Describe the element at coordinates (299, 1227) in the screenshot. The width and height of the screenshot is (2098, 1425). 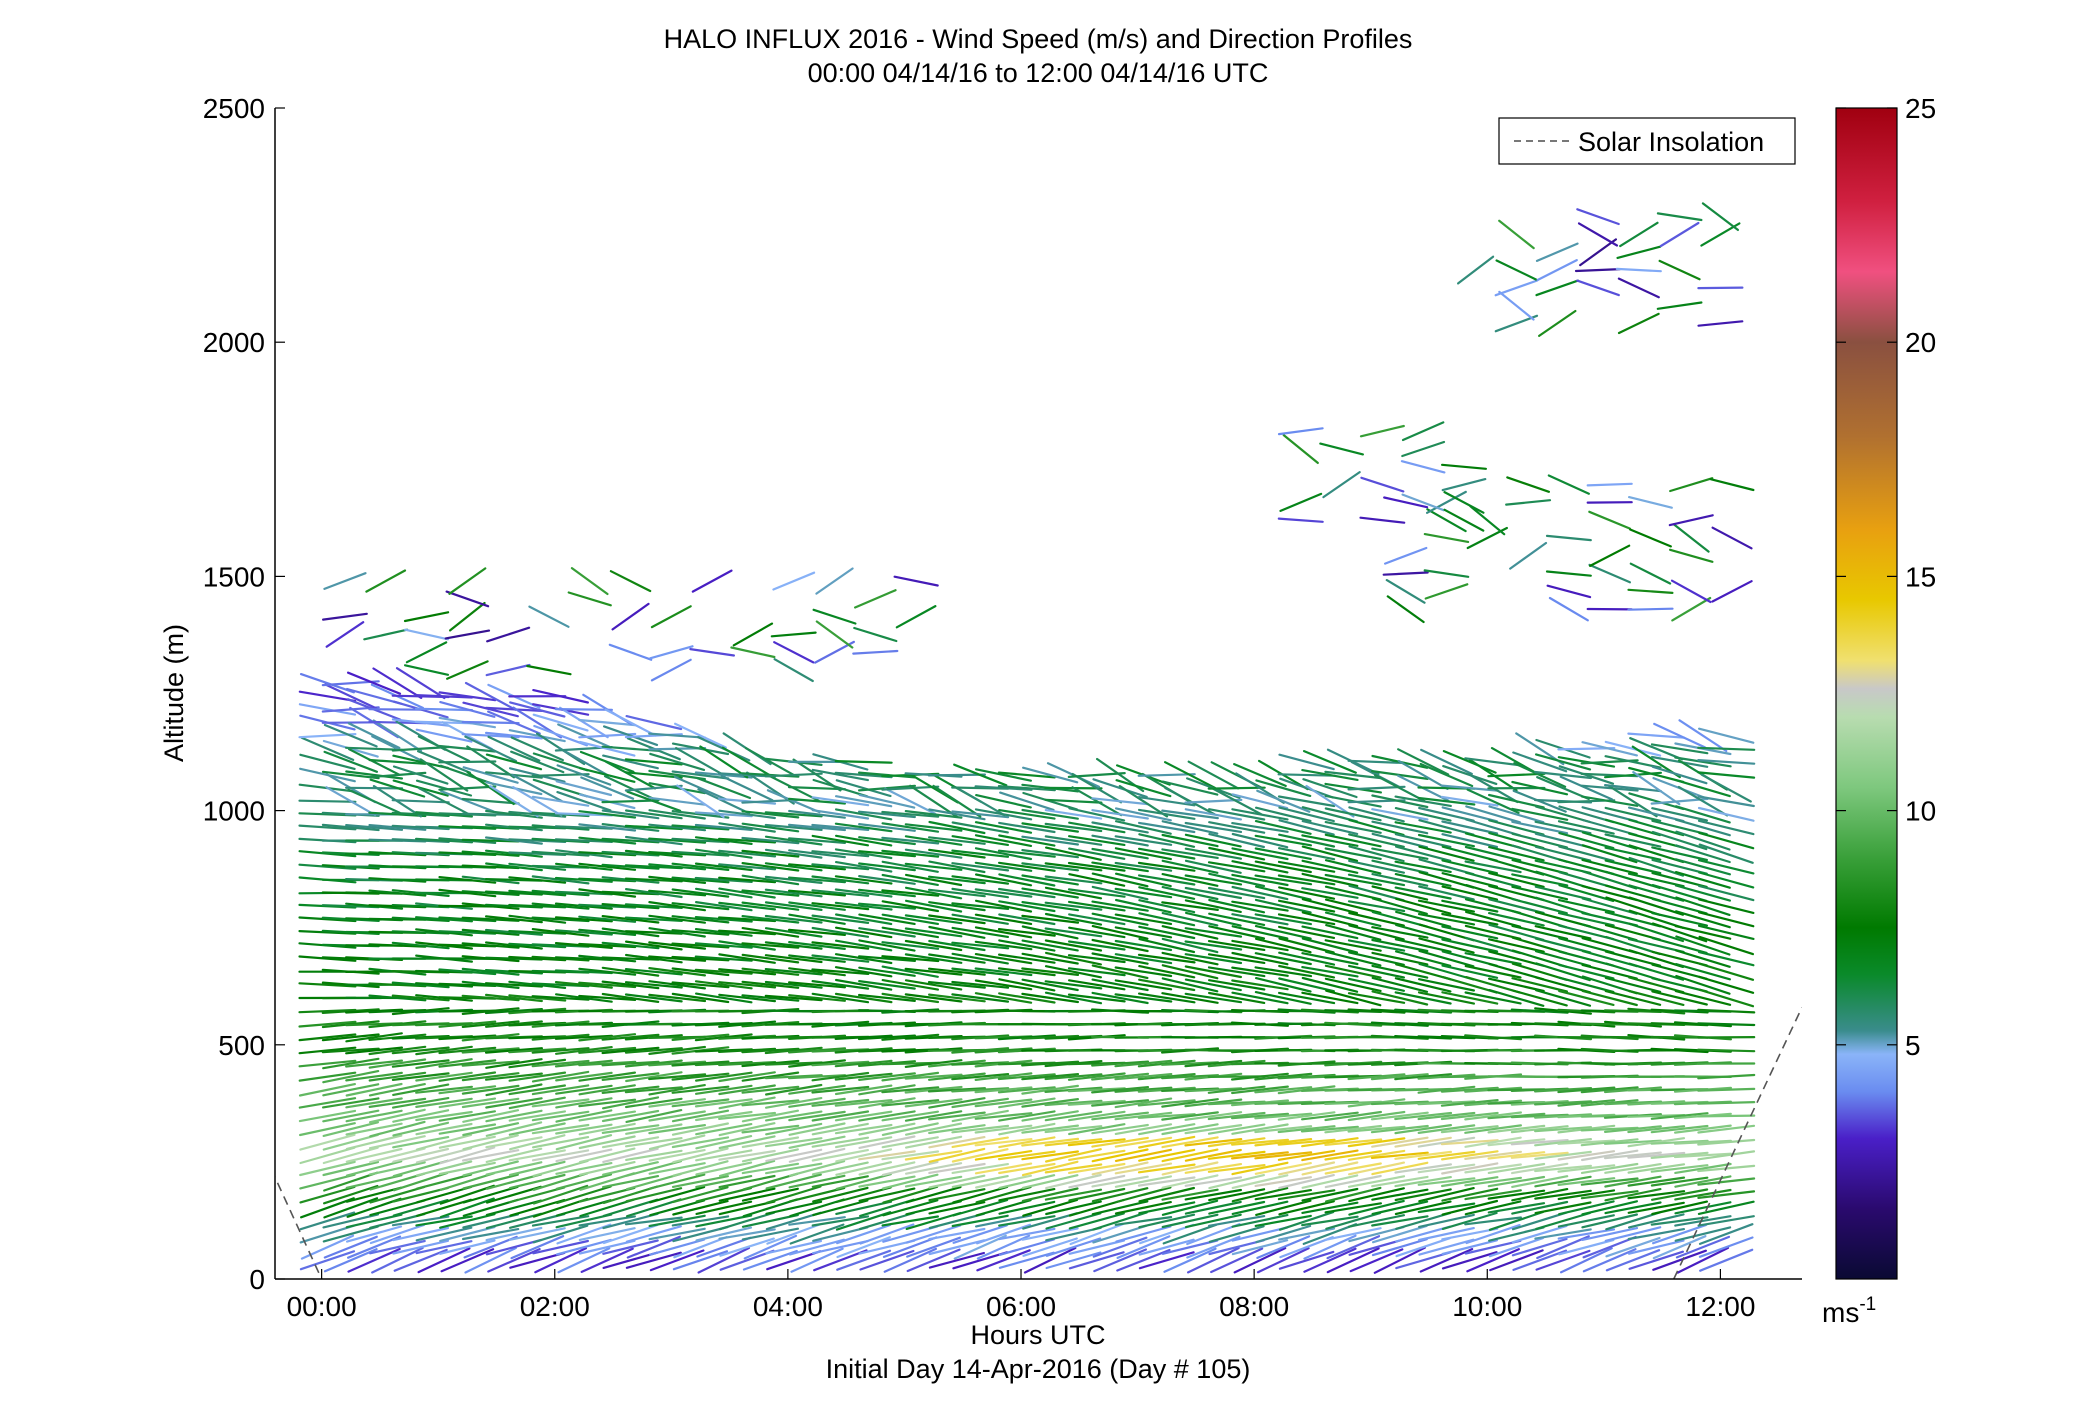
I see `solar-insolation-line-left` at that location.